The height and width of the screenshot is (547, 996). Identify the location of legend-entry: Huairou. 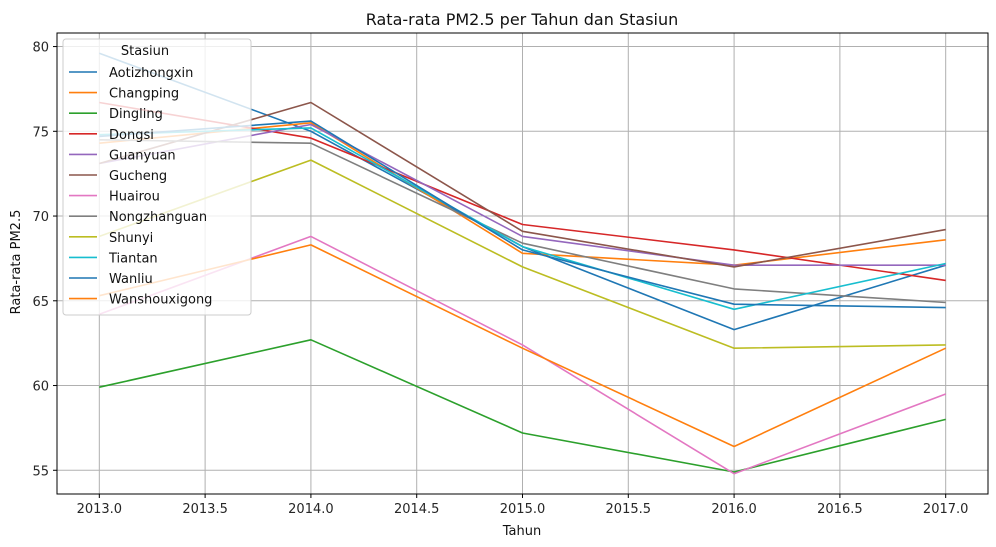
(114, 197).